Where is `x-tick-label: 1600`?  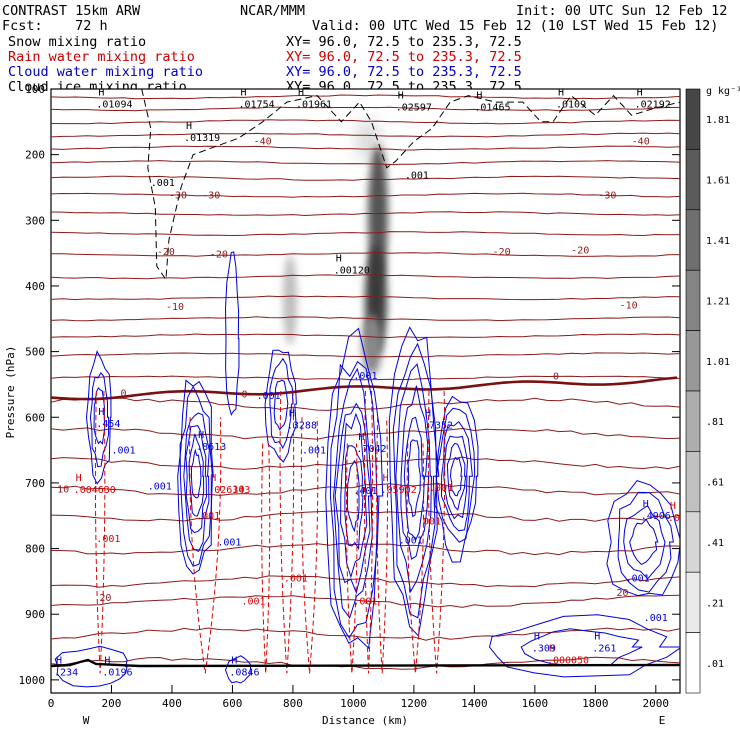
x-tick-label: 1600 is located at coordinates (535, 703).